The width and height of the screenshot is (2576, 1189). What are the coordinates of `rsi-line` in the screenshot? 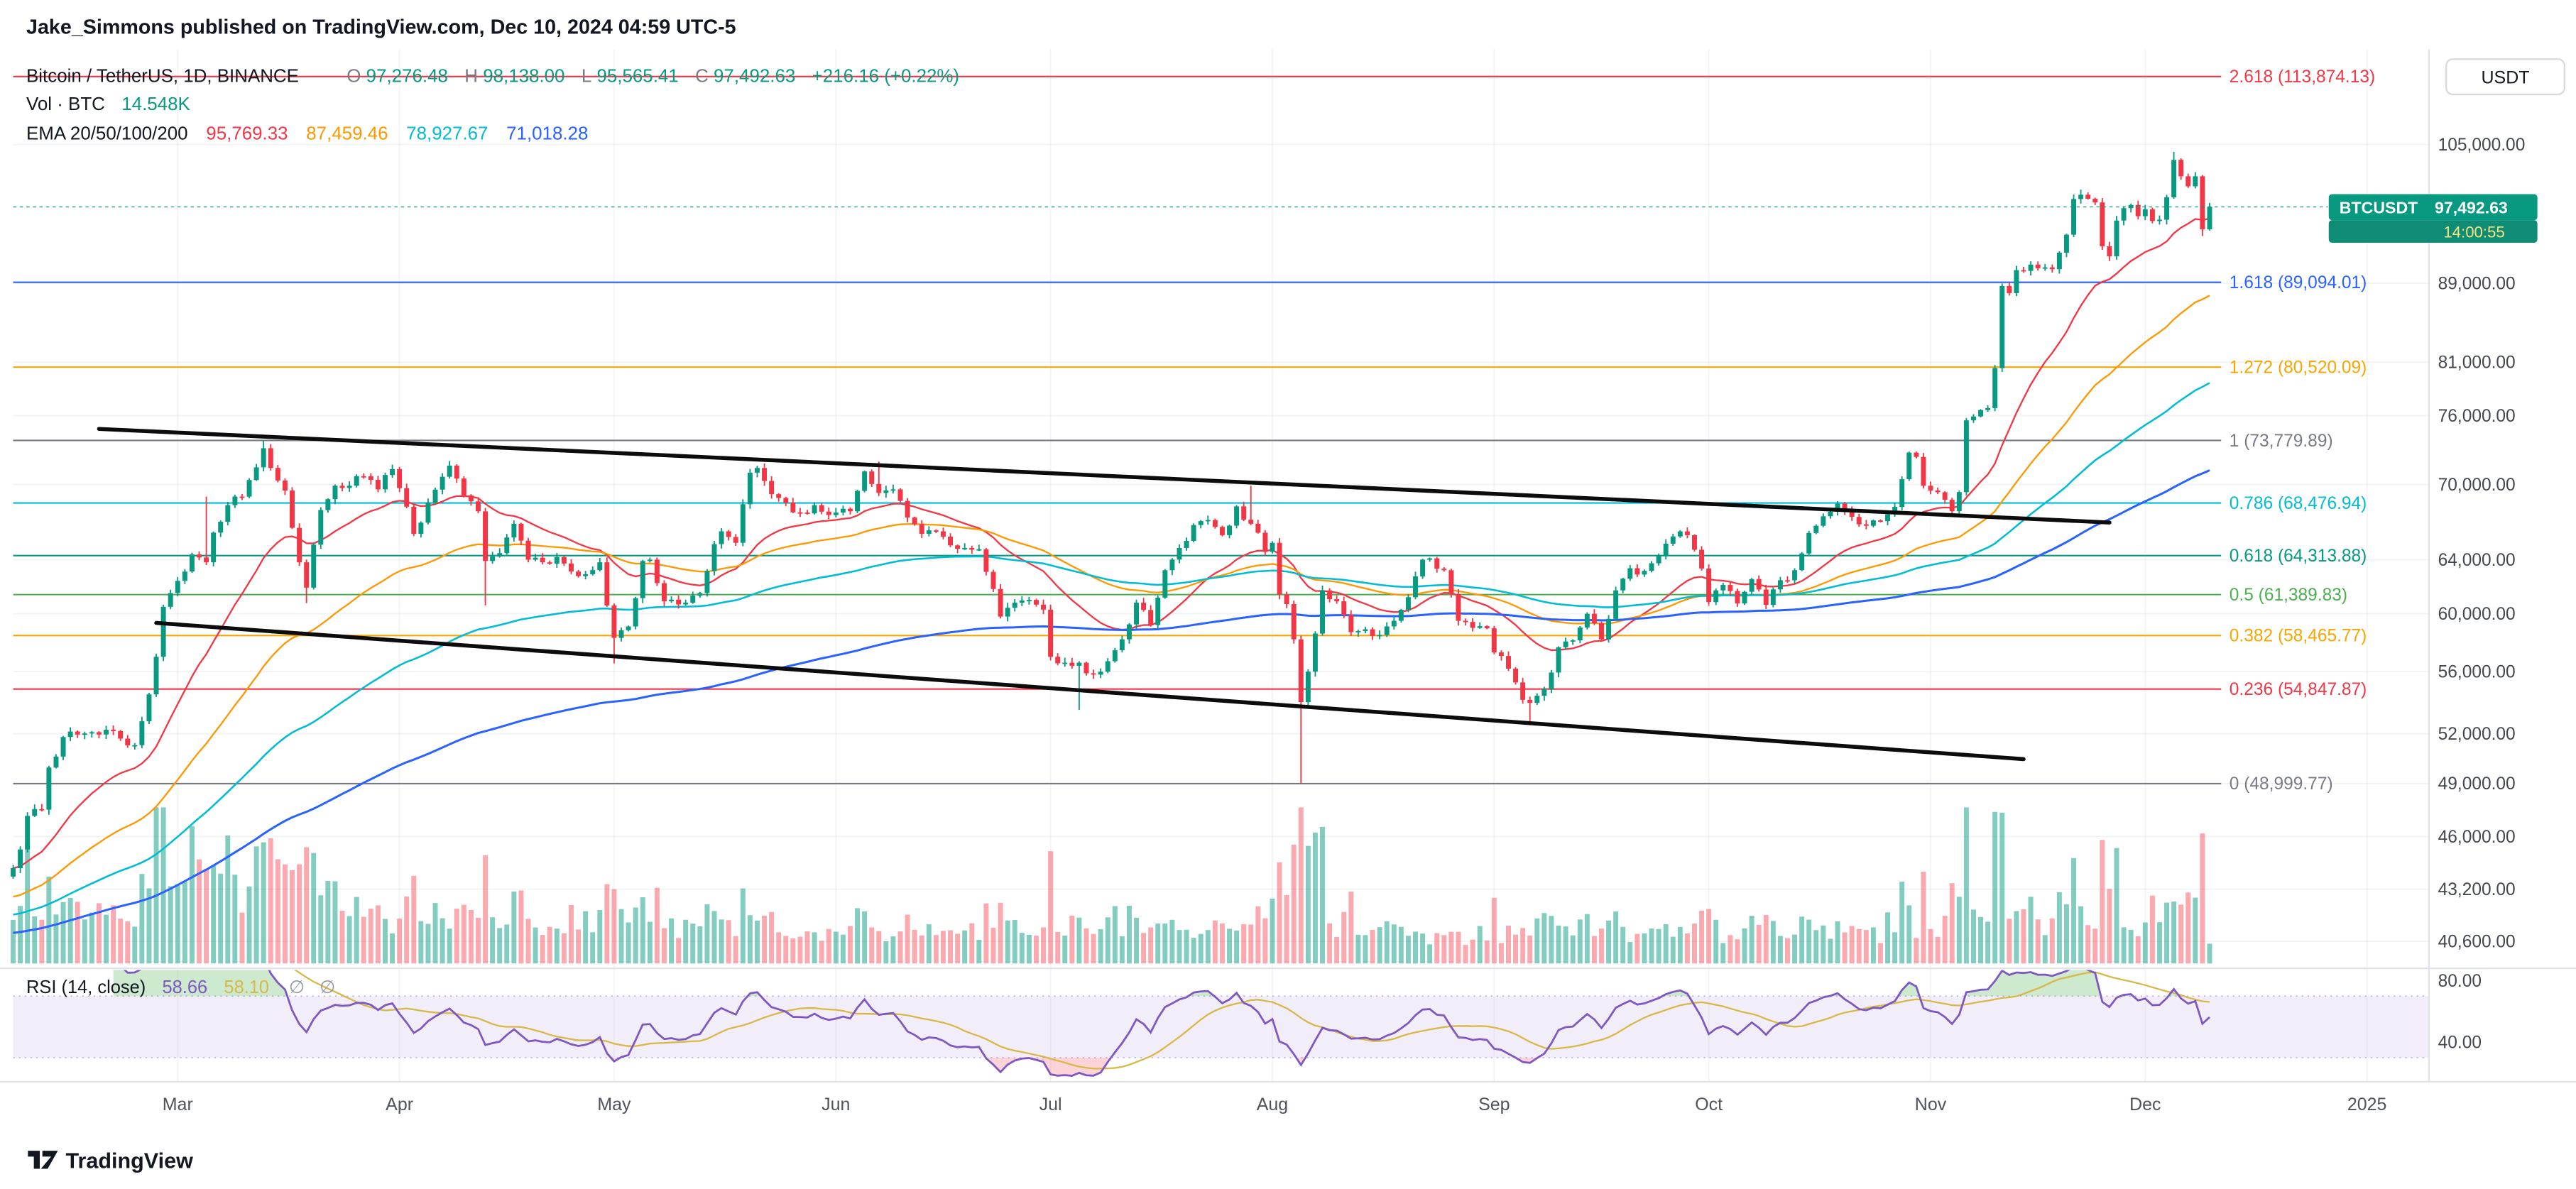 It's located at (1162, 1017).